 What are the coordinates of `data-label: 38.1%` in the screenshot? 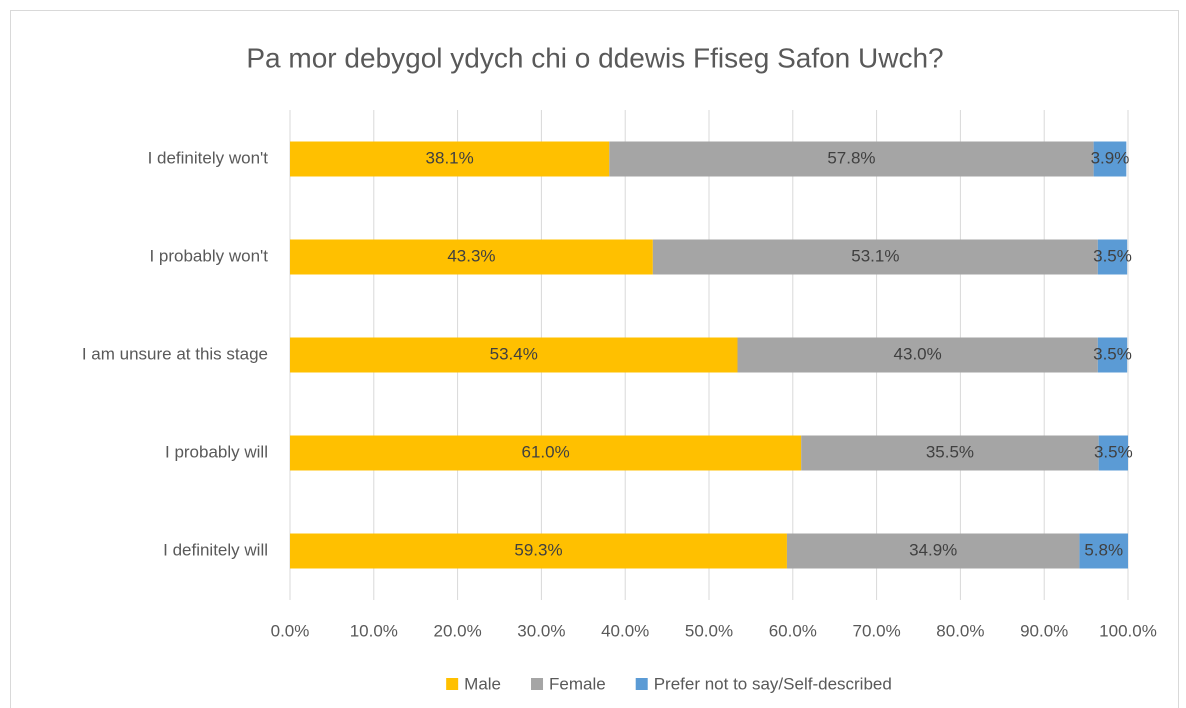 It's located at (450, 157).